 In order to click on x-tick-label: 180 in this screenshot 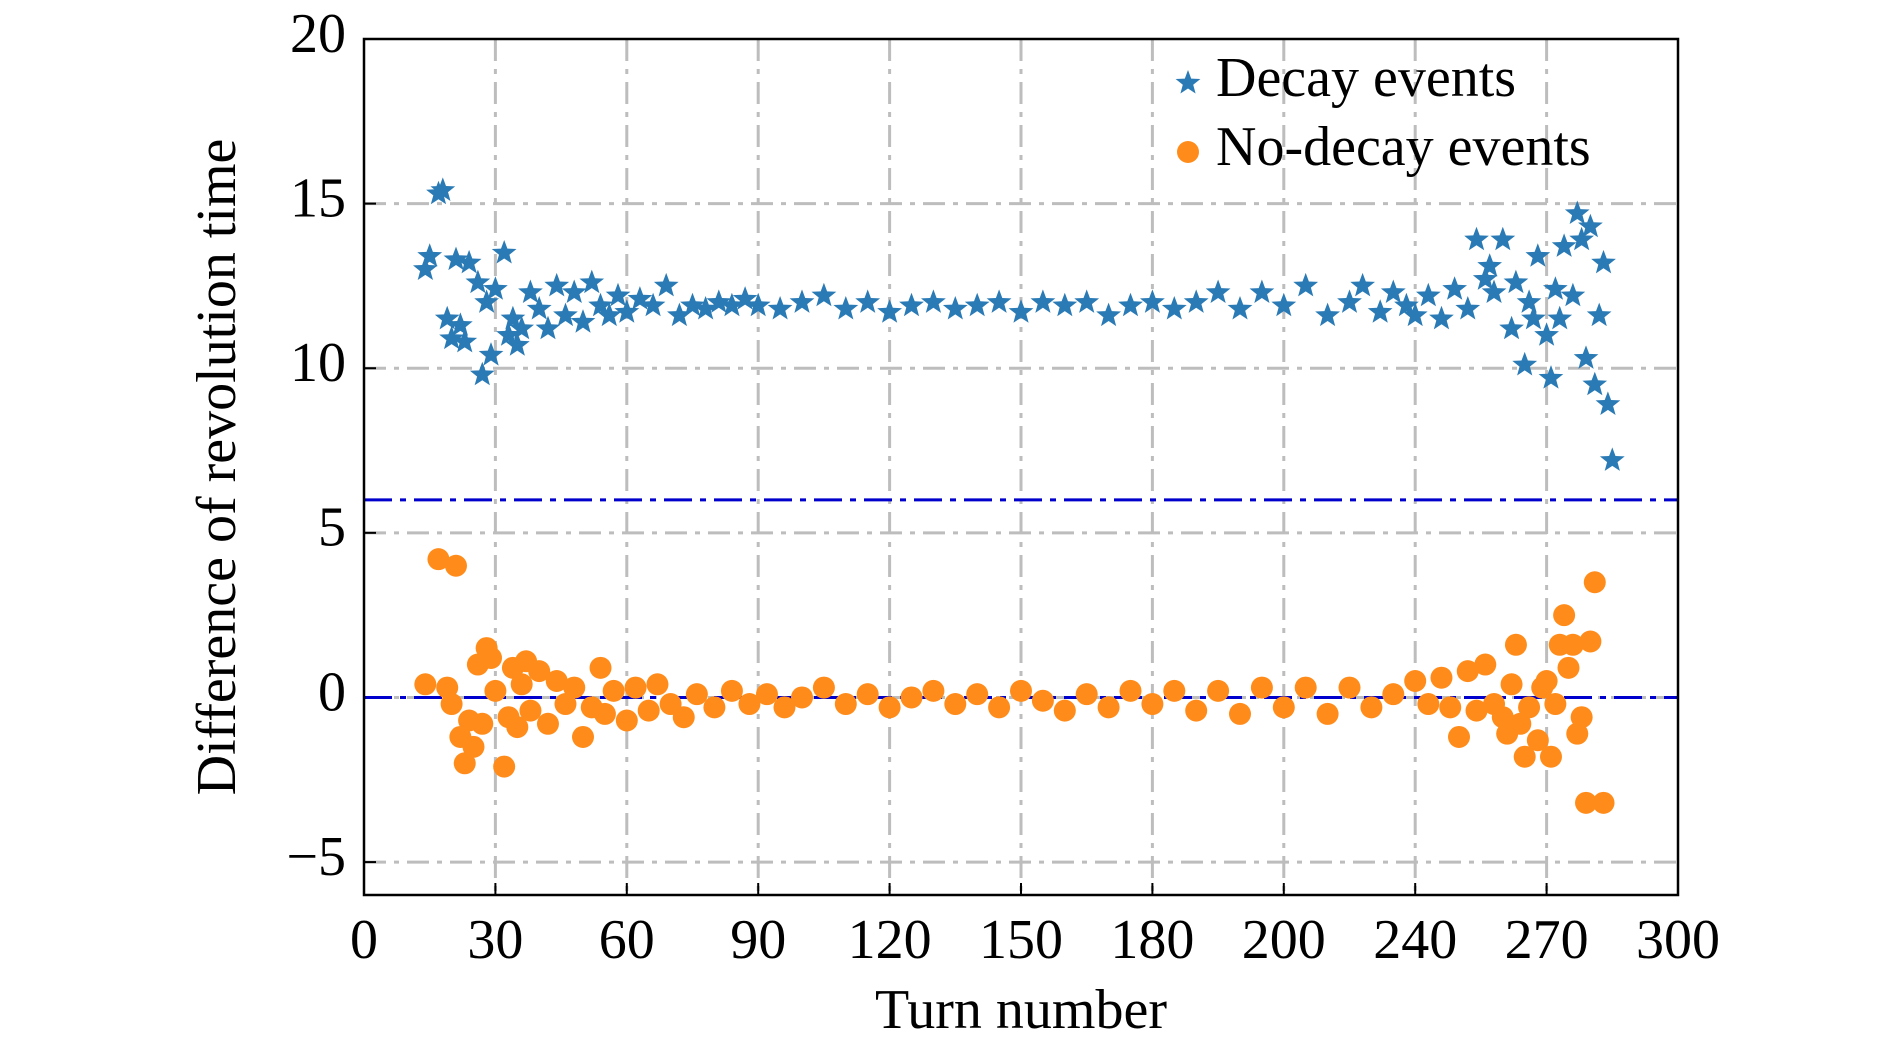, I will do `click(1152, 940)`.